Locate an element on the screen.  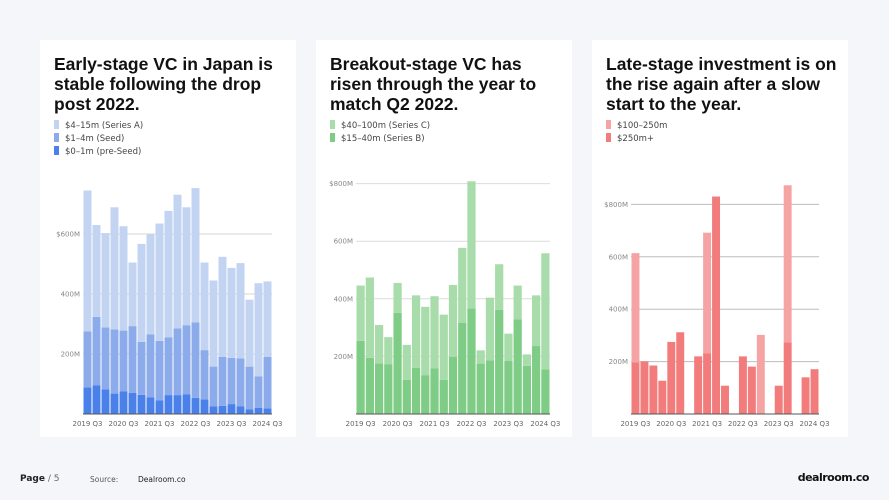
page-indicator: Page / 5 is located at coordinates (39, 479).